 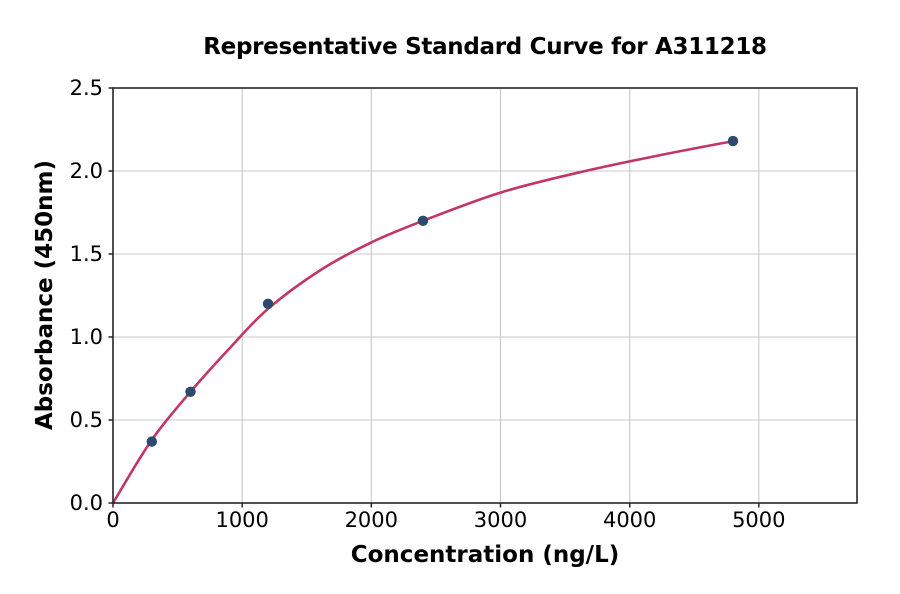 What do you see at coordinates (500, 520) in the screenshot?
I see `x-tick-label: 3000` at bounding box center [500, 520].